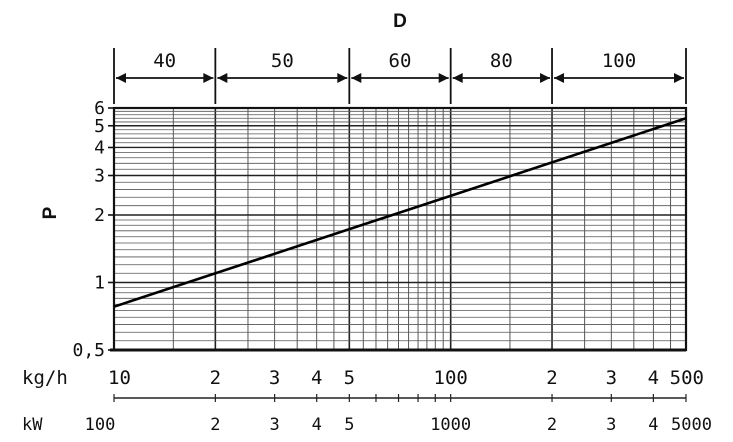 This screenshot has width=733, height=442. Describe the element at coordinates (398, 414) in the screenshot. I see `x2-axis-kw: 100 2 3 4 5 1000 2 3 4 5000` at that location.